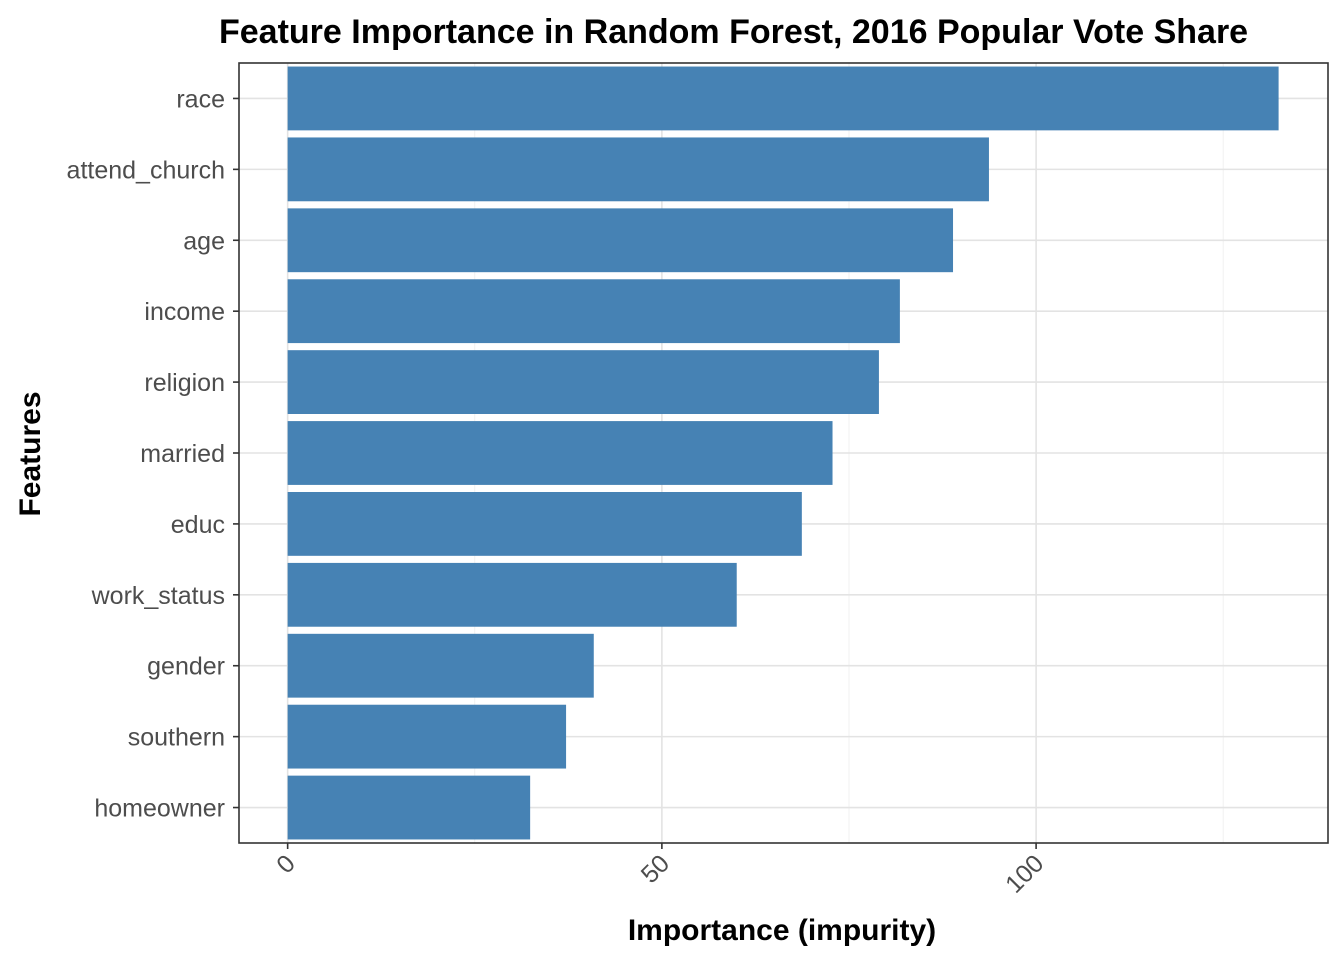  I want to click on y-tick-label: gender, so click(186, 667).